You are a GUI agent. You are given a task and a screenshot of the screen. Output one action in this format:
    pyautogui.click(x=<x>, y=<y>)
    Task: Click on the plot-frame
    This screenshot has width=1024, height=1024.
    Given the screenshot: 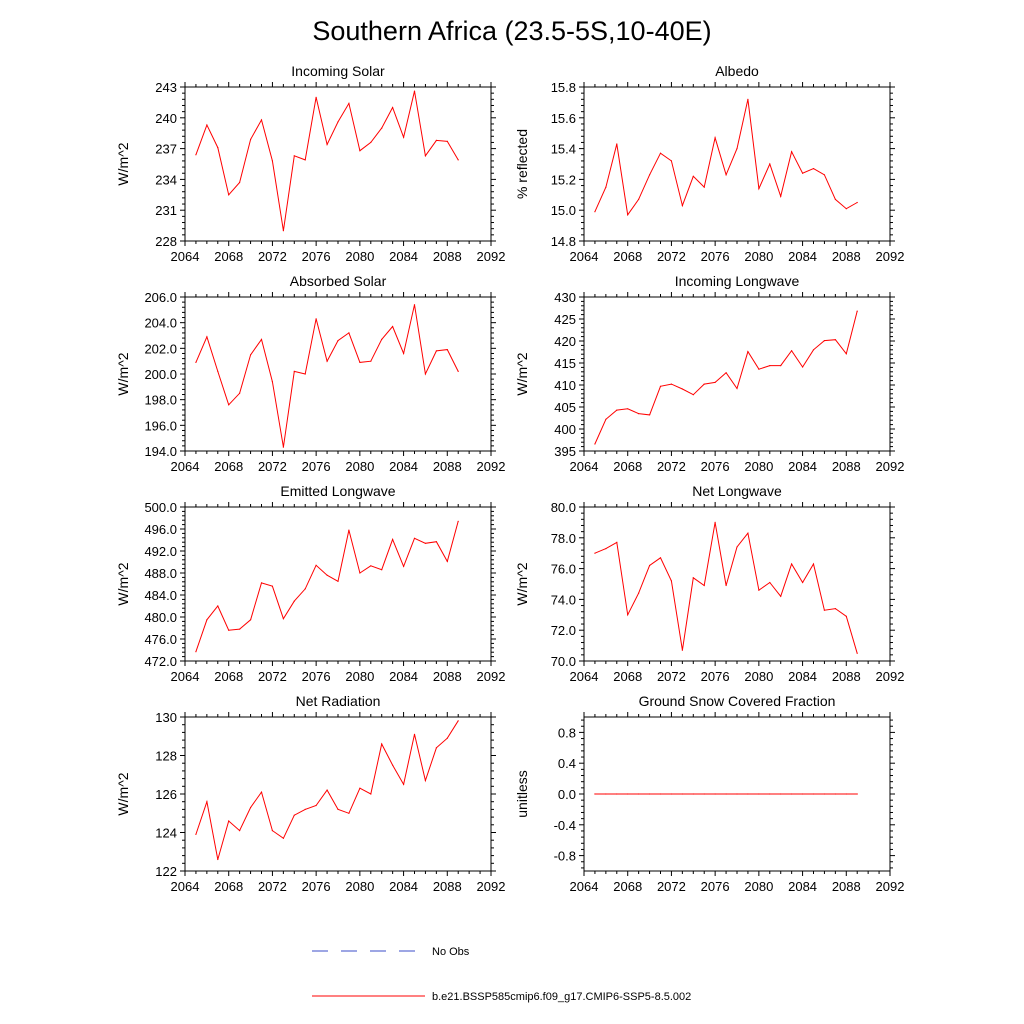 What is the action you would take?
    pyautogui.click(x=737, y=164)
    